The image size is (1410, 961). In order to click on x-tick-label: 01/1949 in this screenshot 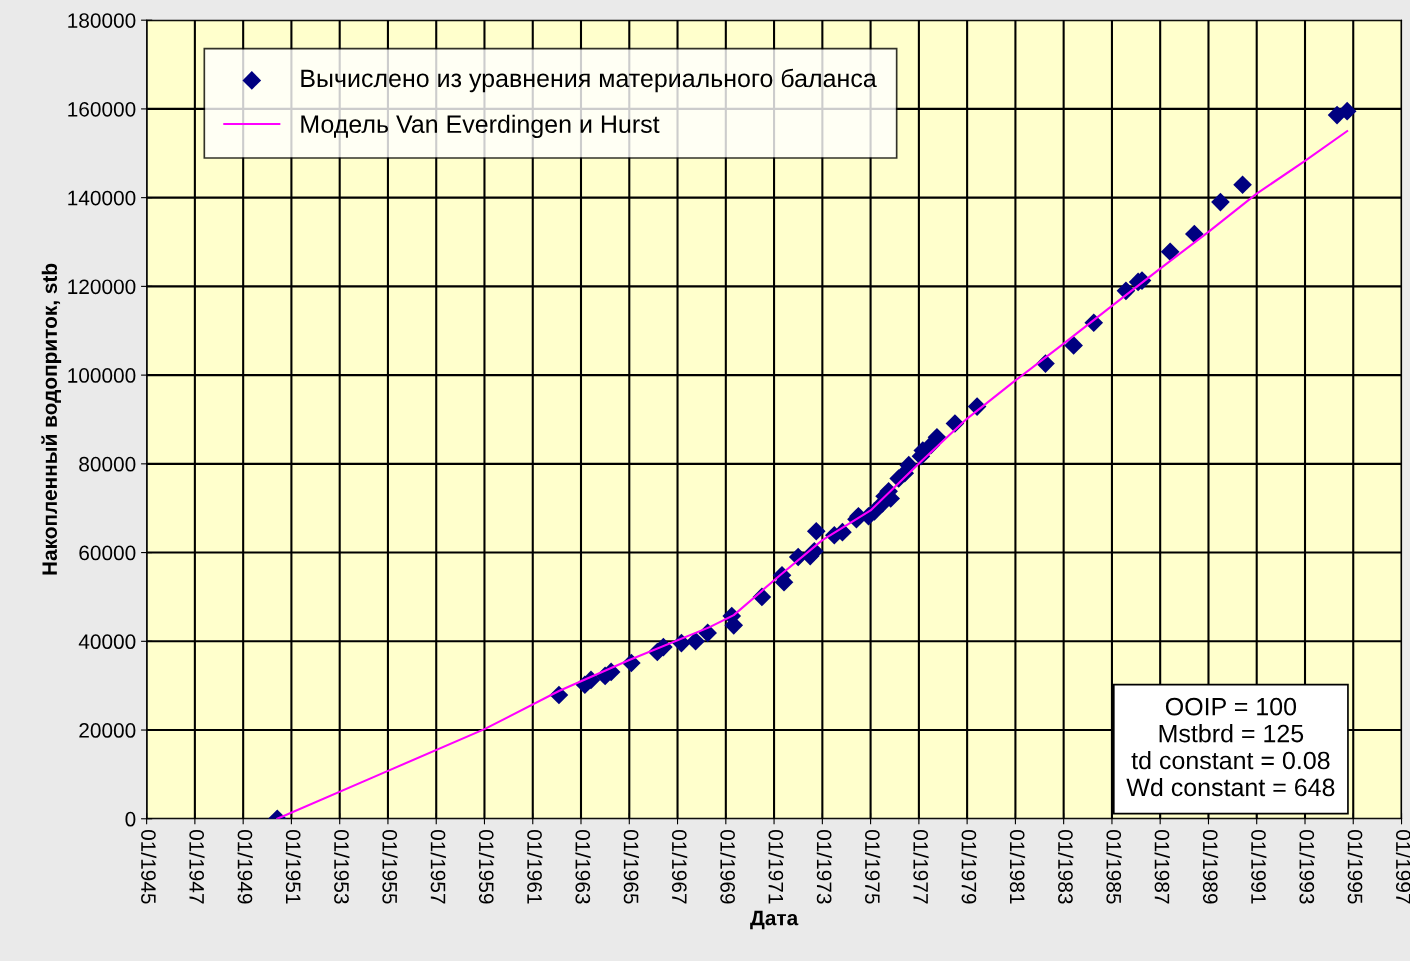, I will do `click(245, 867)`.